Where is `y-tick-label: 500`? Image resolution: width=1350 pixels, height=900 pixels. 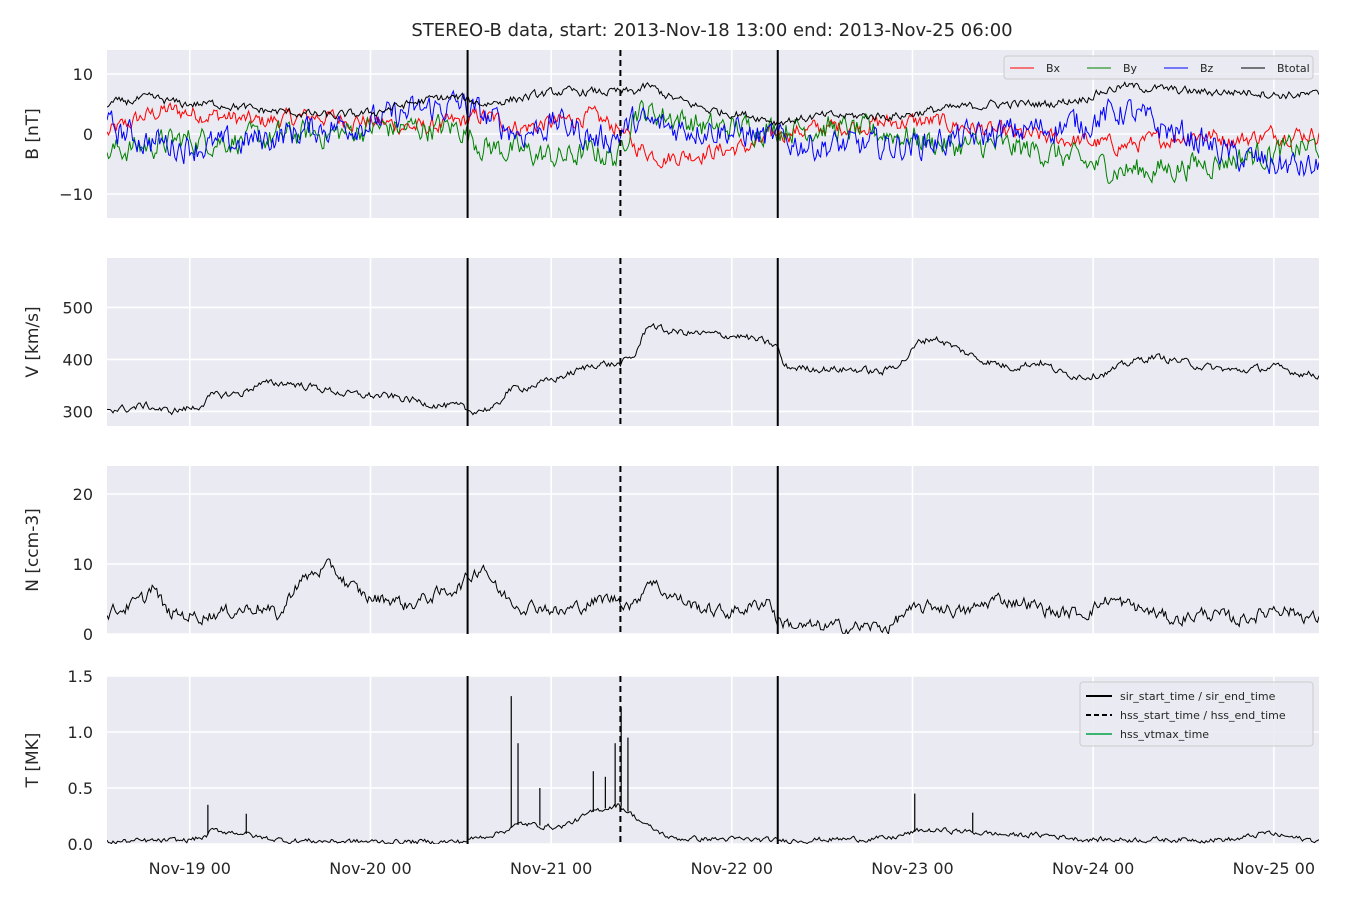
y-tick-label: 500 is located at coordinates (77, 307).